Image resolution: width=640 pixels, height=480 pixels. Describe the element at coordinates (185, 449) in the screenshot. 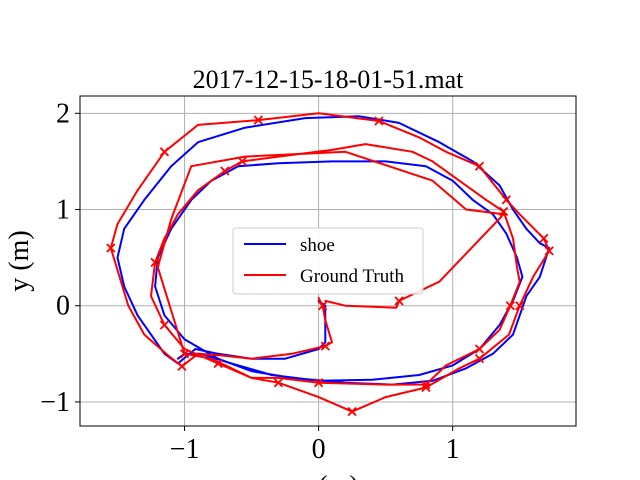

I see `x-tick-label: −1` at that location.